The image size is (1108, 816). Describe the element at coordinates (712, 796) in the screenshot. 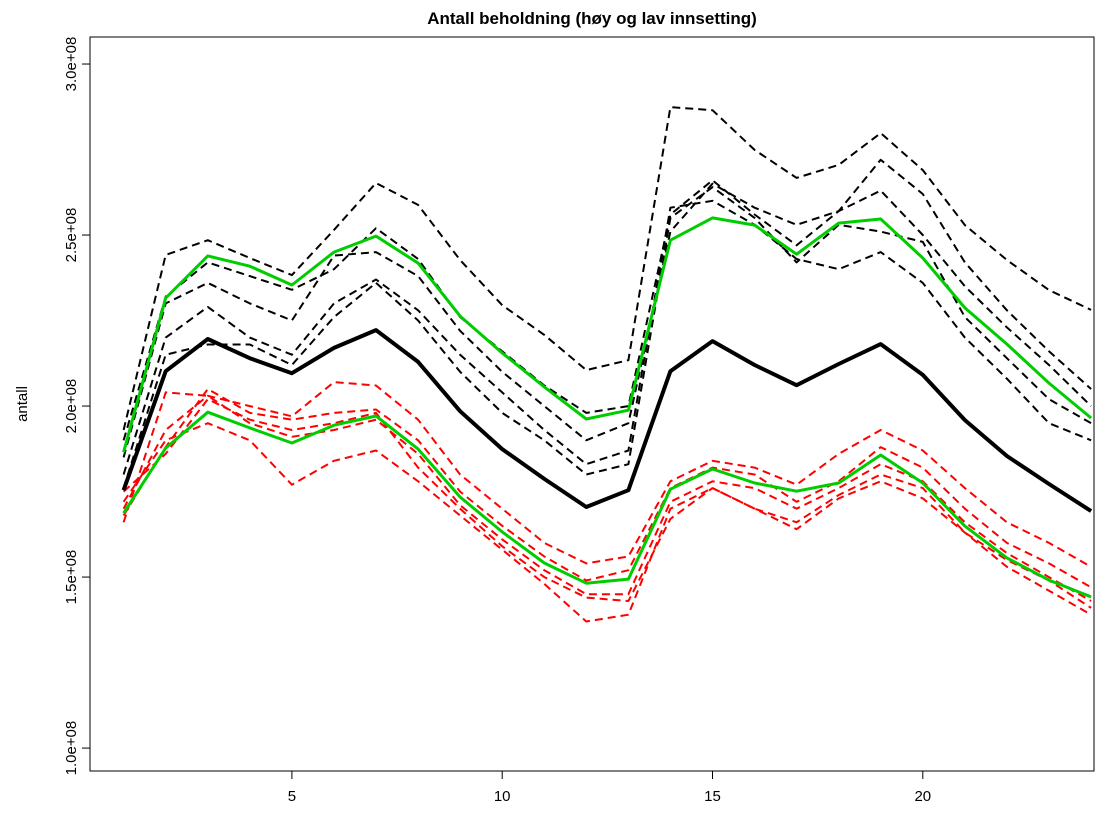

I see `x-tick-label: 15` at that location.